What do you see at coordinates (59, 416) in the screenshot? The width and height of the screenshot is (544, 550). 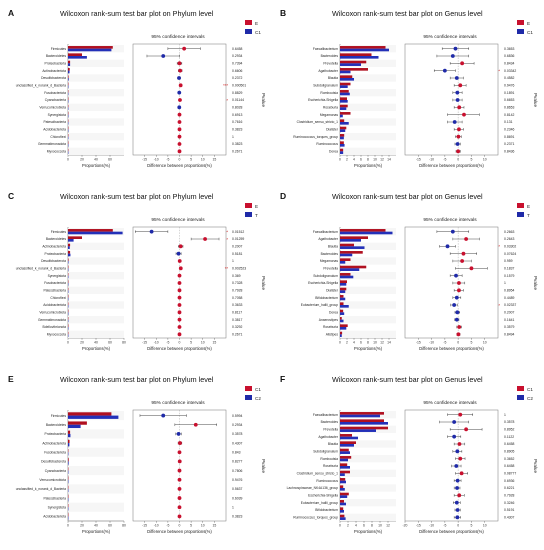 I see `category-label: Firmicutes` at bounding box center [59, 416].